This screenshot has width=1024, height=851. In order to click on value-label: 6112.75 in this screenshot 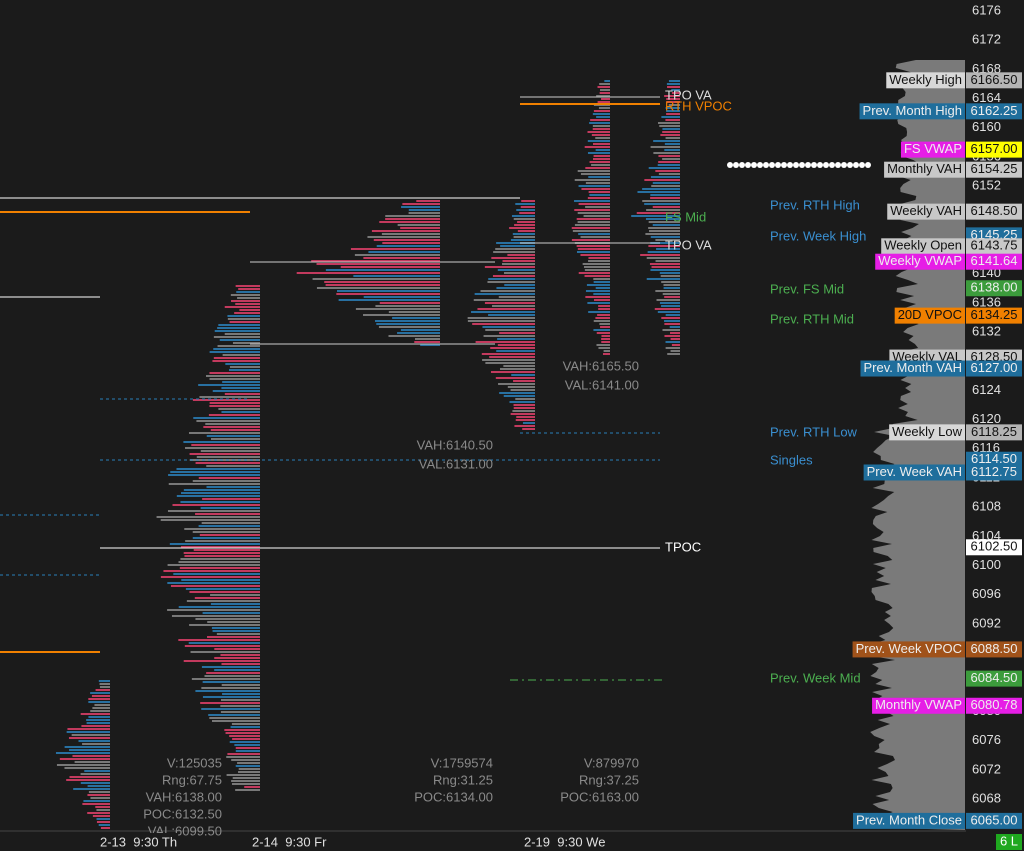, I will do `click(994, 471)`.